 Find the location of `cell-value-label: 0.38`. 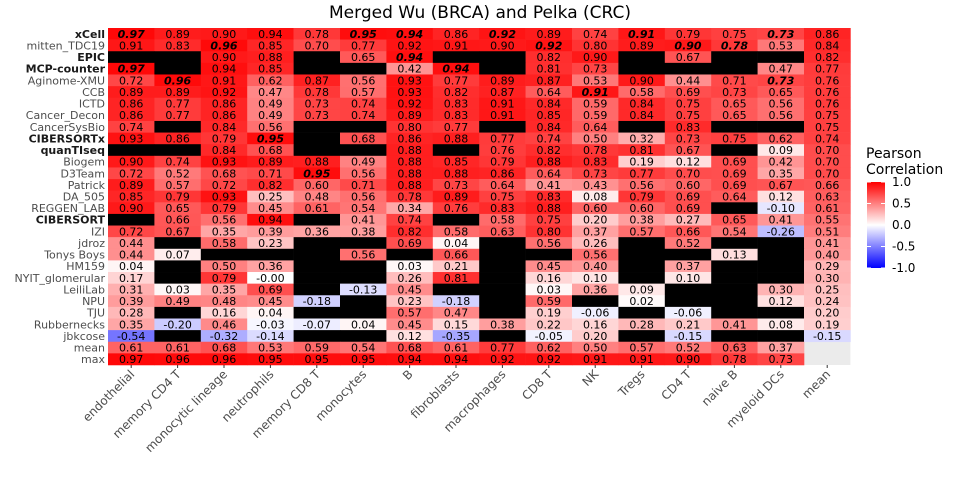

cell-value-label: 0.38 is located at coordinates (502, 324).